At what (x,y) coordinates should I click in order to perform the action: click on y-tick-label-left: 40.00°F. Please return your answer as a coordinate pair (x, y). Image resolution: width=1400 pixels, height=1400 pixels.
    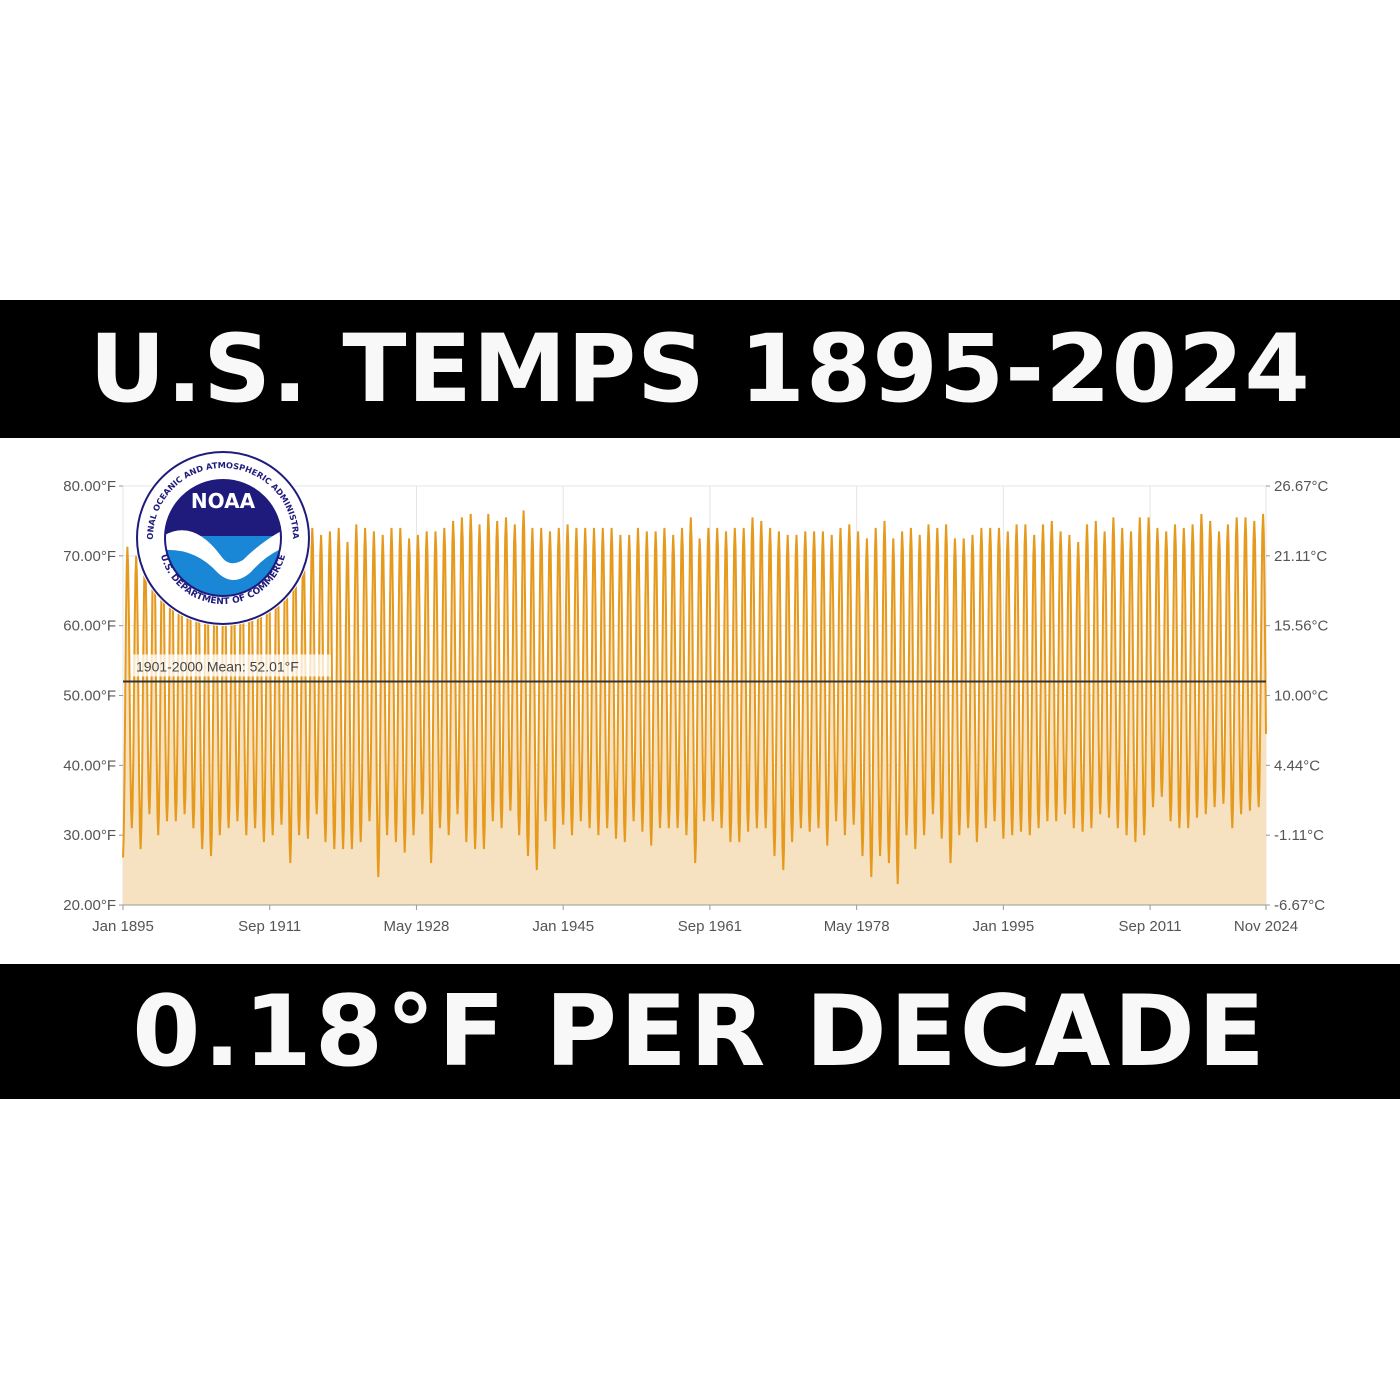
    Looking at the image, I should click on (89, 765).